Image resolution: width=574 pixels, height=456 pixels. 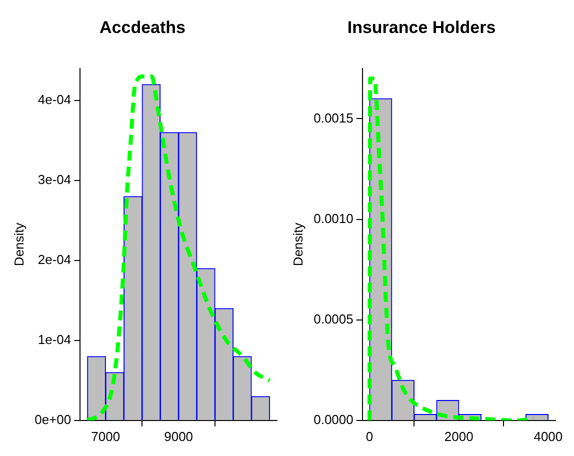 What do you see at coordinates (334, 419) in the screenshot?
I see `y-tick-label: 0.0000` at bounding box center [334, 419].